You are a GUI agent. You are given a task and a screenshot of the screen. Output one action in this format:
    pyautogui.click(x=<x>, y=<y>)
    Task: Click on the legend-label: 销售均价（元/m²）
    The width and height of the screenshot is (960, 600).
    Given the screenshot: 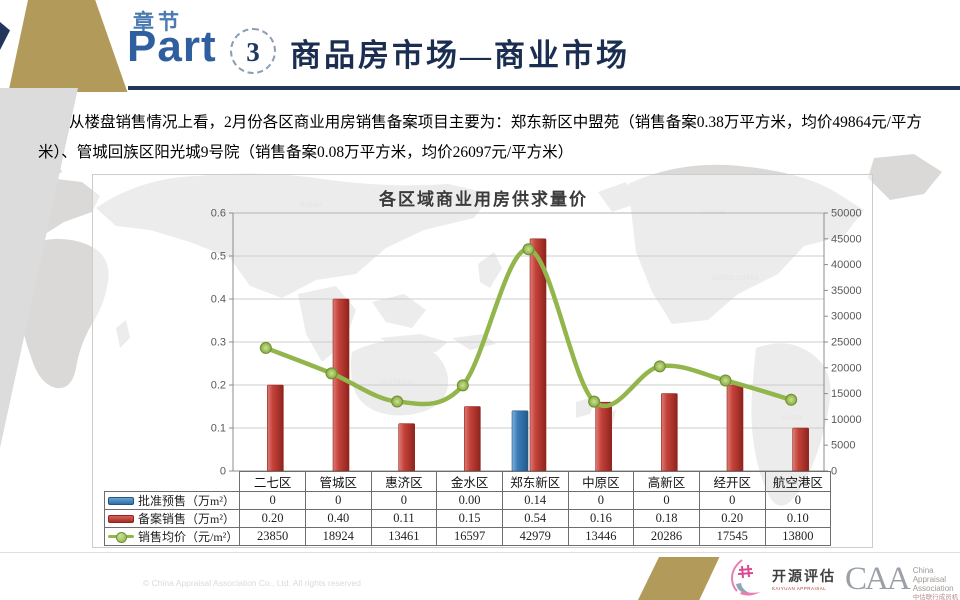 What is the action you would take?
    pyautogui.click(x=188, y=537)
    